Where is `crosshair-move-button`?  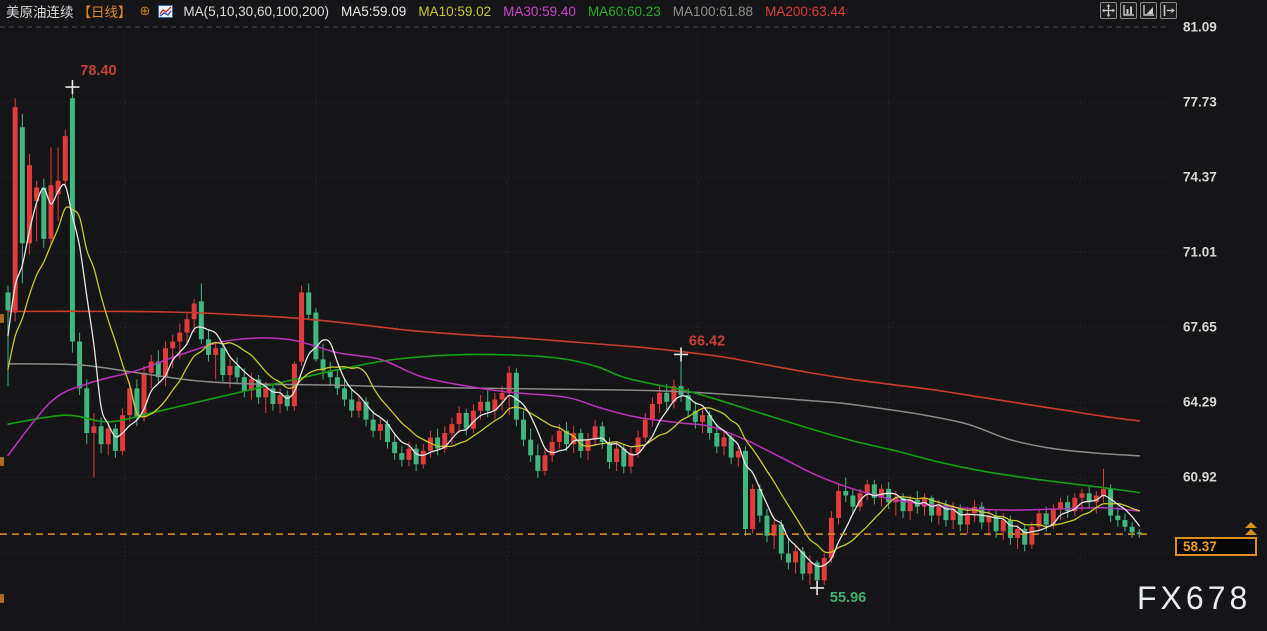 crosshair-move-button is located at coordinates (1108, 10).